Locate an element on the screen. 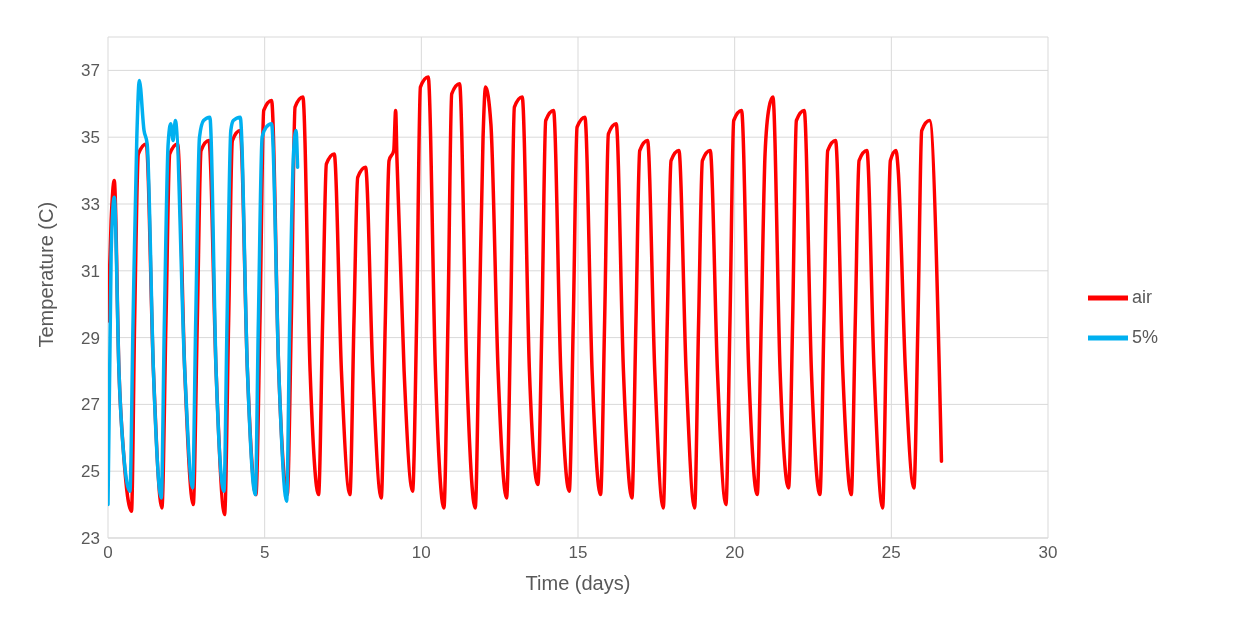  x-tick-label: 25 is located at coordinates (891, 553).